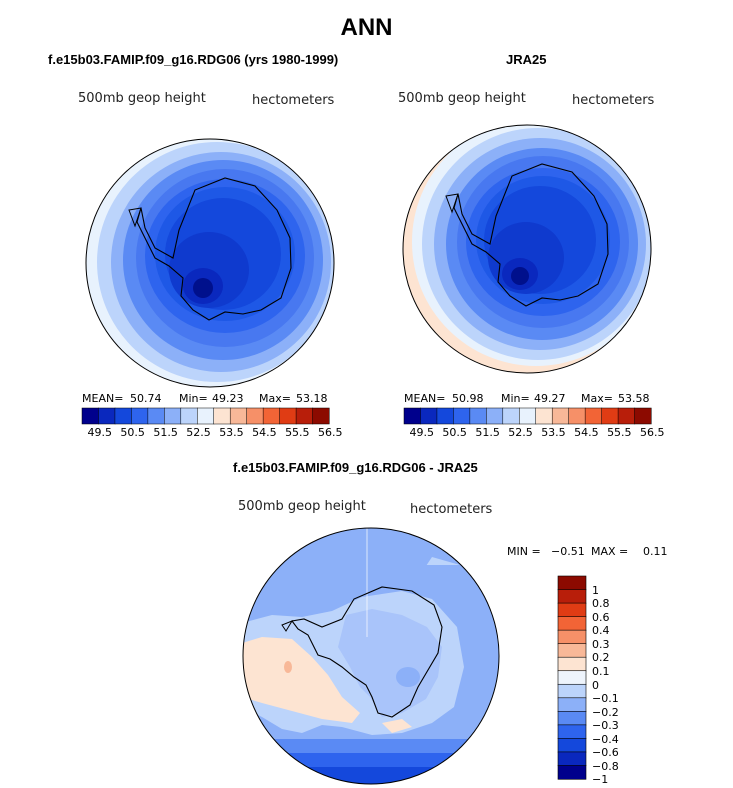 This screenshot has height=788, width=733. Describe the element at coordinates (462, 98) in the screenshot. I see `right-field-label: 500mb geop height` at that location.